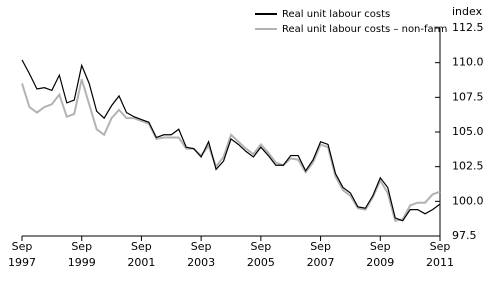 This screenshot has width=496, height=284. What do you see at coordinates (468, 166) in the screenshot?
I see `y-tick-label: 102.5` at bounding box center [468, 166].